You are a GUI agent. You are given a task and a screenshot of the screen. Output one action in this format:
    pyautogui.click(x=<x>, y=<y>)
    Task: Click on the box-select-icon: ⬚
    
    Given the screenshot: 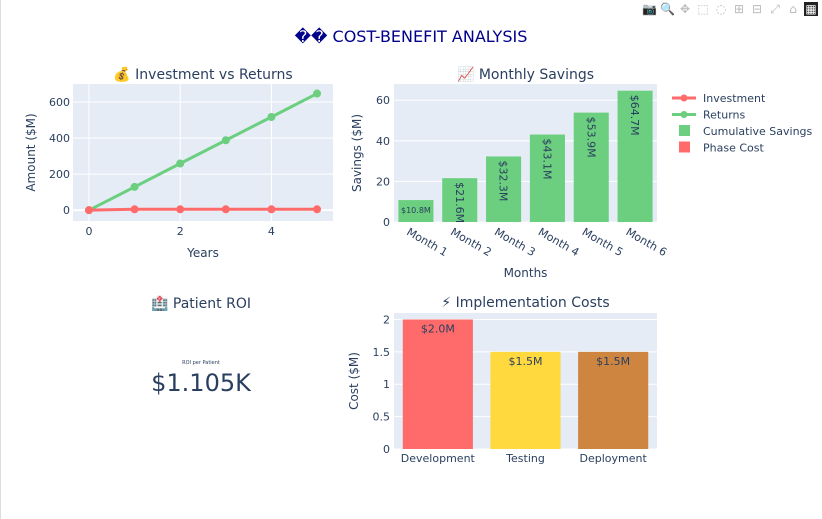 What is the action you would take?
    pyautogui.click(x=703, y=9)
    